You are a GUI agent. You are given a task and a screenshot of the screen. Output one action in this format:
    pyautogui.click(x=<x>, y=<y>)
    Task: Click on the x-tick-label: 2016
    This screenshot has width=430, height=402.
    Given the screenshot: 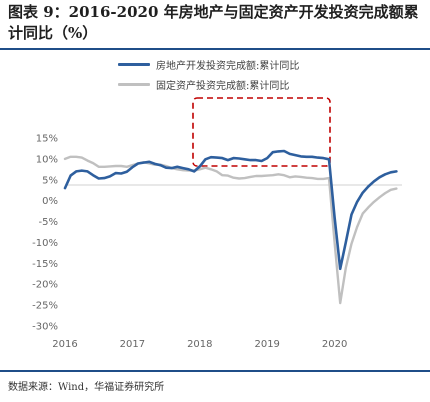 What is the action you would take?
    pyautogui.click(x=64, y=344)
    